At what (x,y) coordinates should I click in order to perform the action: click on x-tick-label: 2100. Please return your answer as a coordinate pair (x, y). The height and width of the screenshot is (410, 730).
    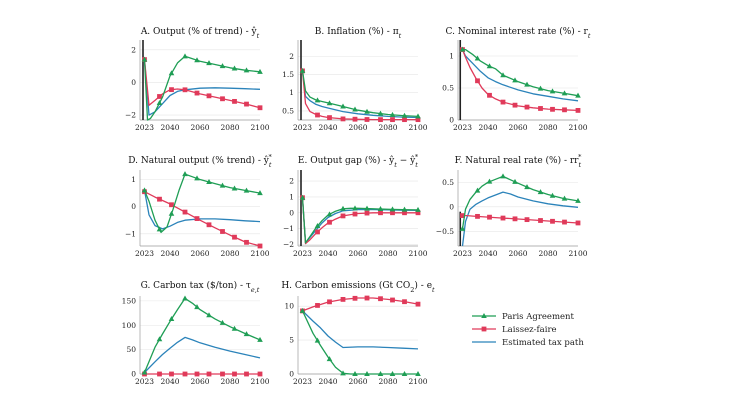
    Looking at the image, I should click on (577, 253).